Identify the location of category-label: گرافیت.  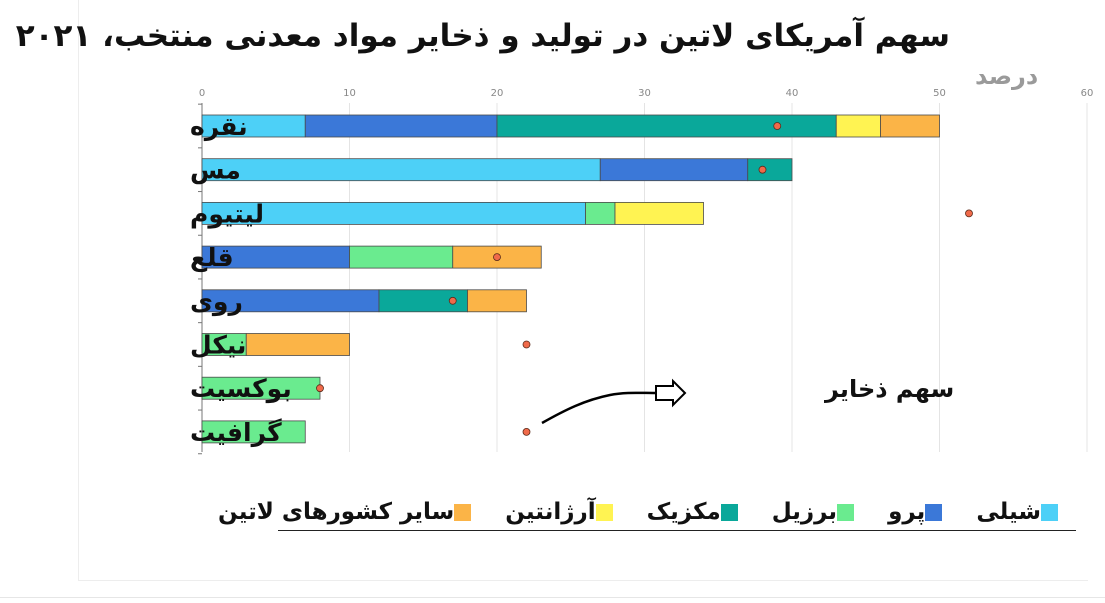
(236, 433).